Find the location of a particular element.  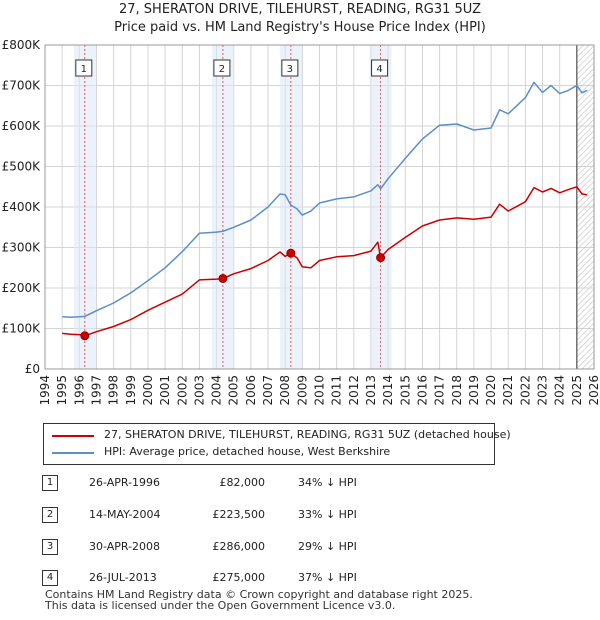

x-tick-label: 2013 is located at coordinates (371, 390).